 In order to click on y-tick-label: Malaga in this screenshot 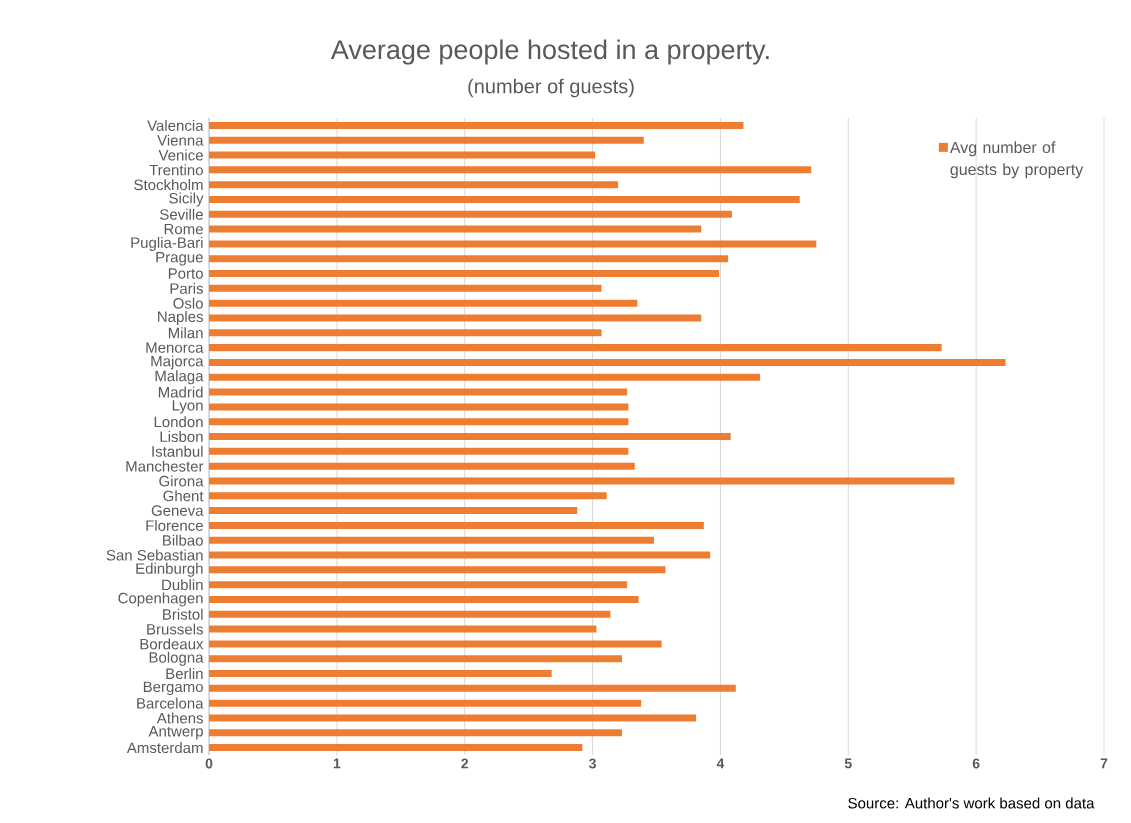, I will do `click(179, 377)`.